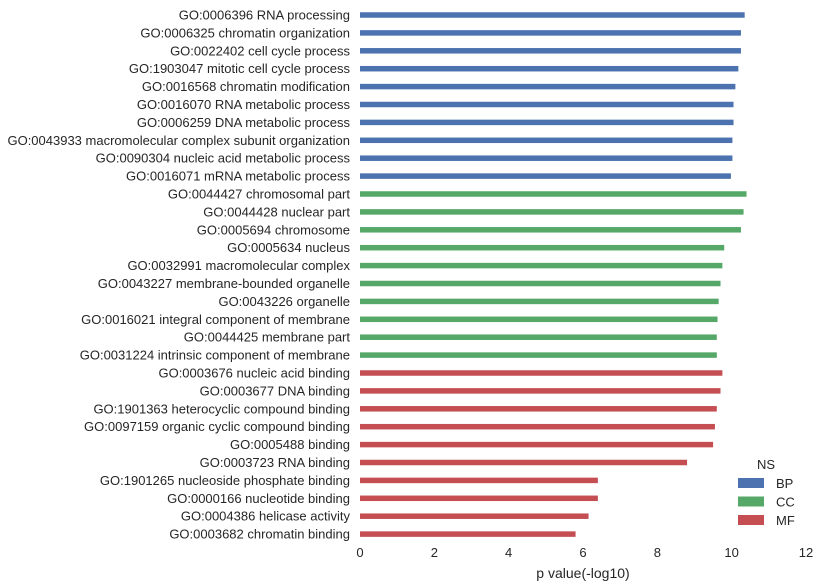  I want to click on x-tick-label: 10, so click(731, 552).